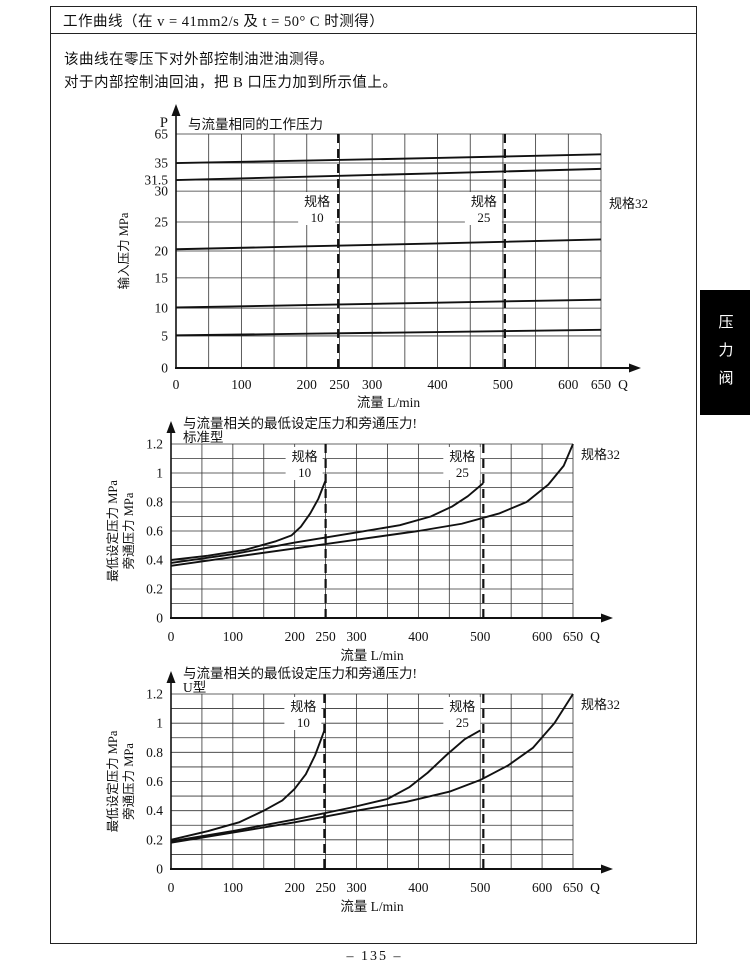 The image size is (750, 978). Describe the element at coordinates (162, 308) in the screenshot. I see `y-tick-label: 10` at that location.